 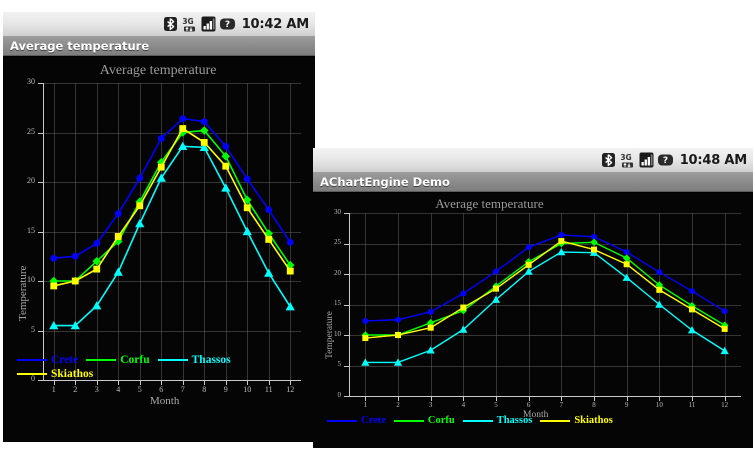 I want to click on unknown-sim-icon: ?, so click(x=665, y=160).